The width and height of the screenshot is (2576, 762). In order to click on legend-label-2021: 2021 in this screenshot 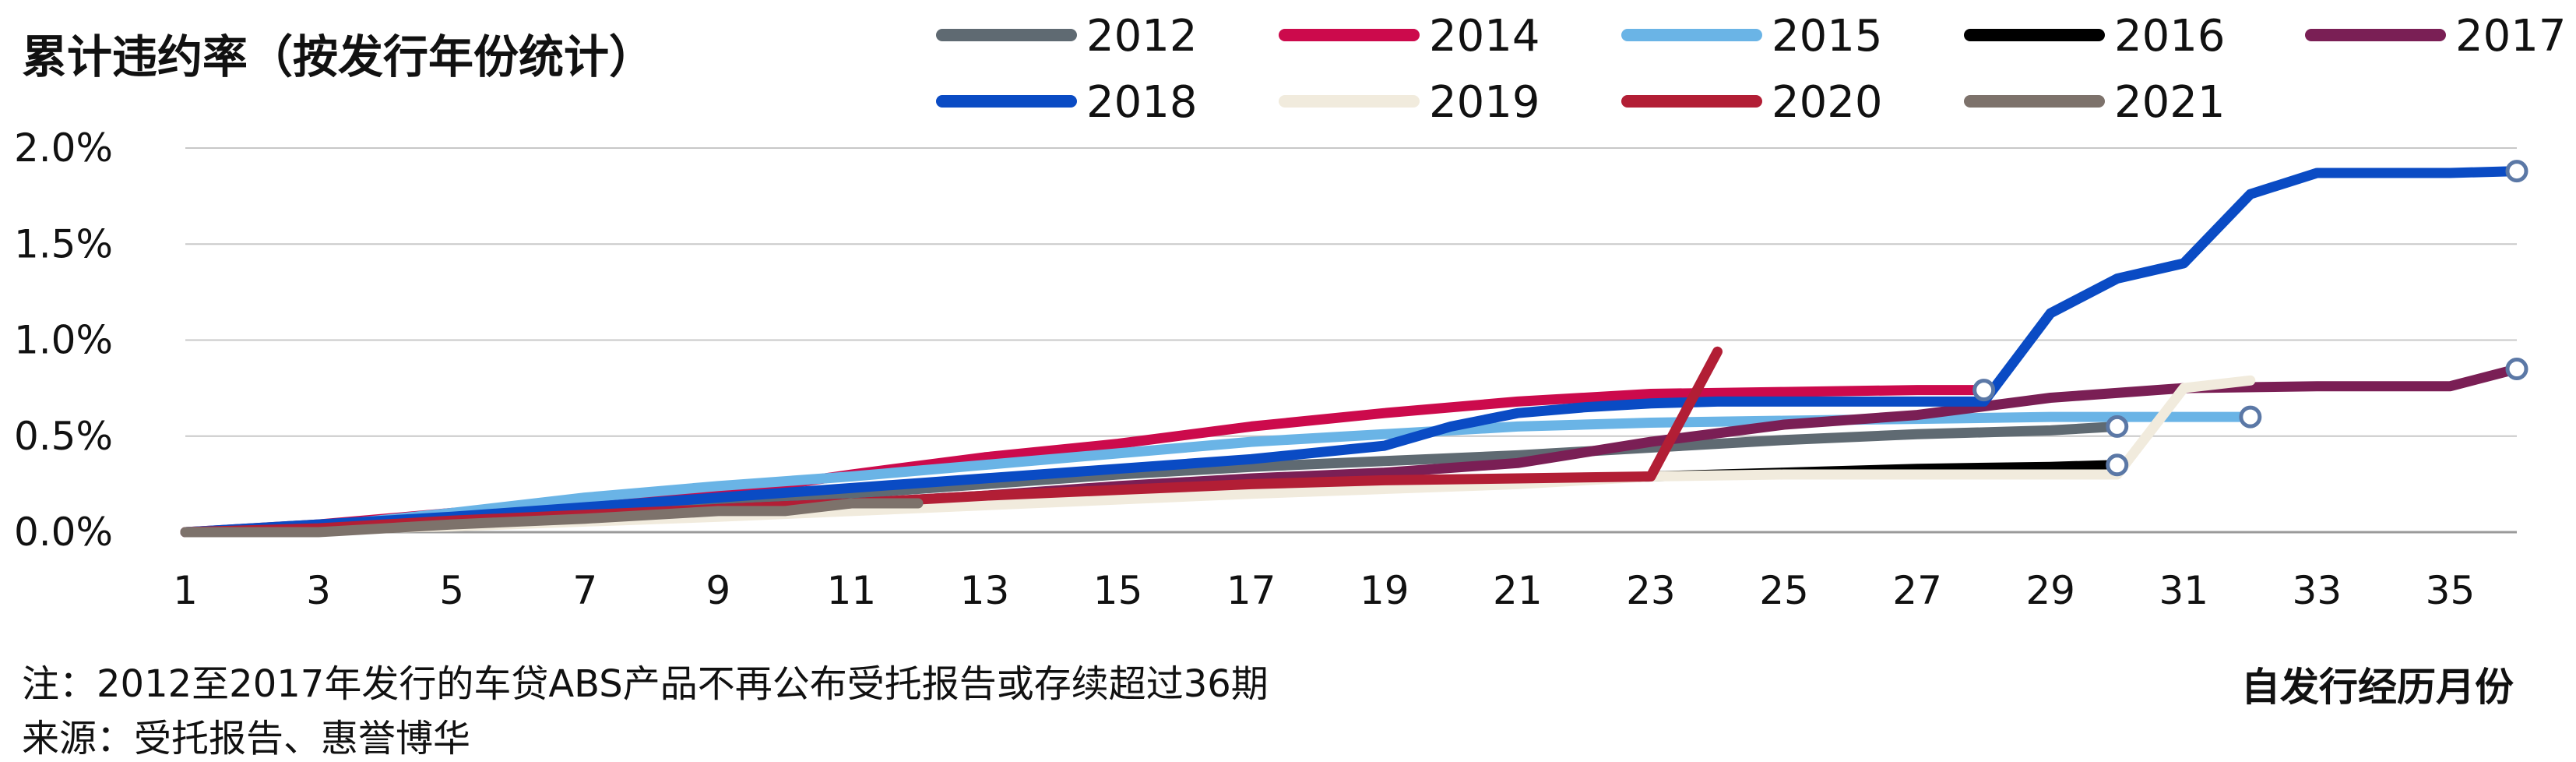, I will do `click(2170, 102)`.